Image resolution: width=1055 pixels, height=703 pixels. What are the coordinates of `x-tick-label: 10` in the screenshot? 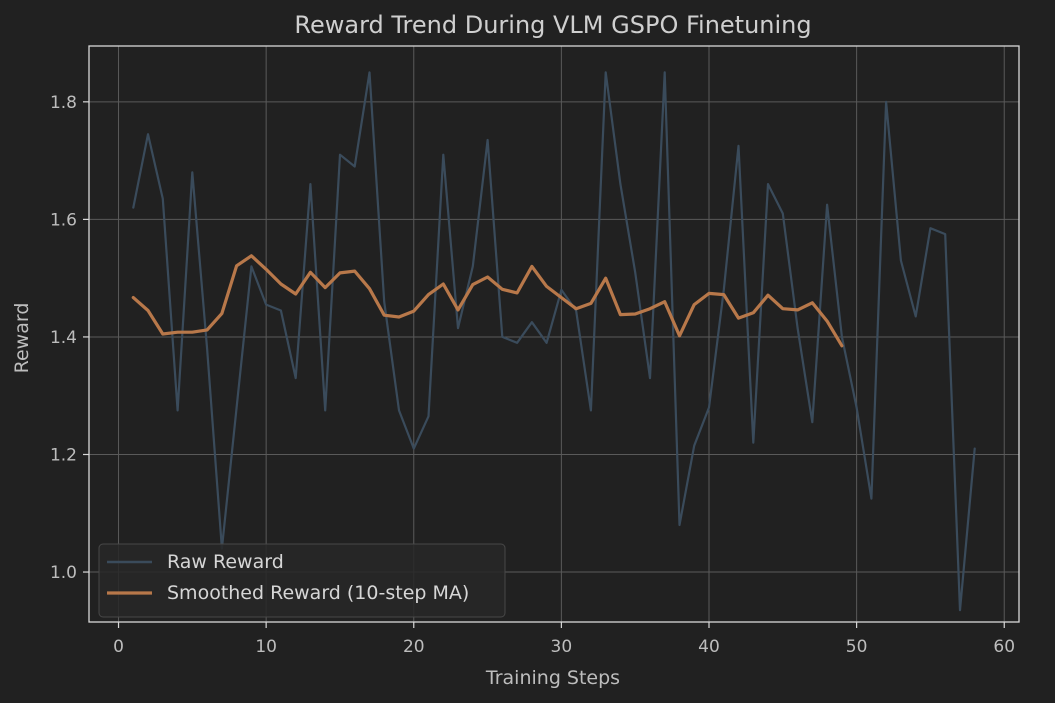 It's located at (266, 647).